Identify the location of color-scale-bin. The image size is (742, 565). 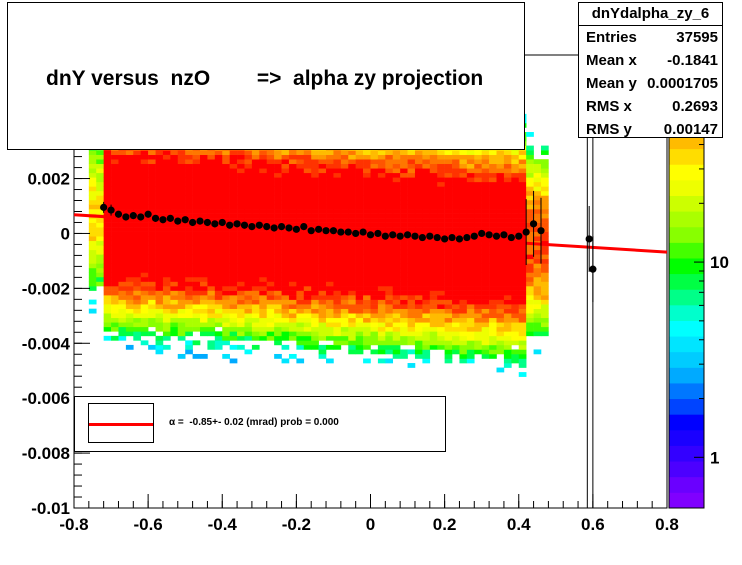
(686, 297).